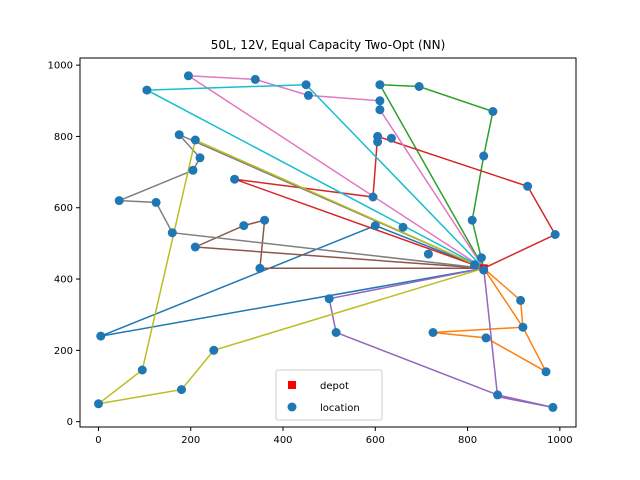 Image resolution: width=640 pixels, height=480 pixels. What do you see at coordinates (375, 440) in the screenshot?
I see `x-tick-label: 600` at bounding box center [375, 440].